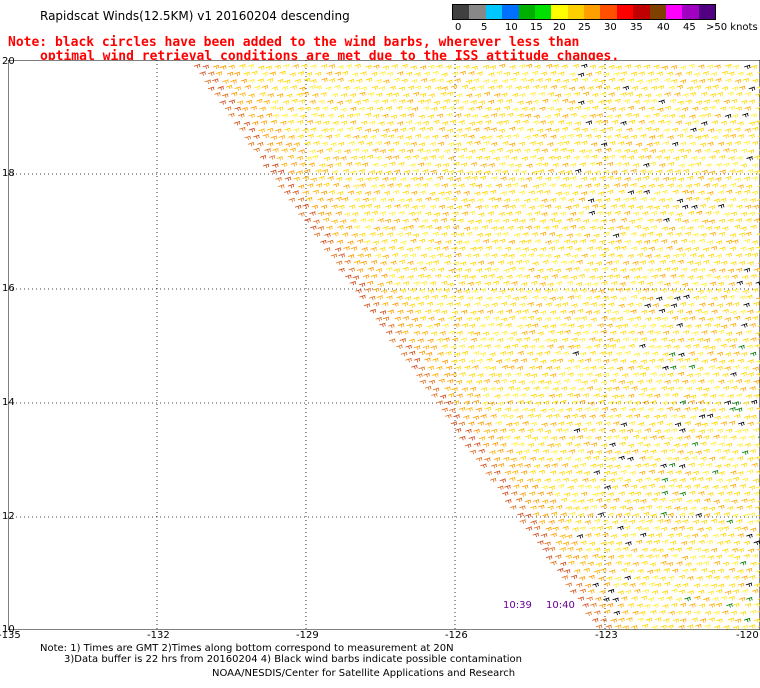 Image resolution: width=760 pixels, height=688 pixels. Describe the element at coordinates (8, 516) in the screenshot. I see `latitude-label: 12` at that location.